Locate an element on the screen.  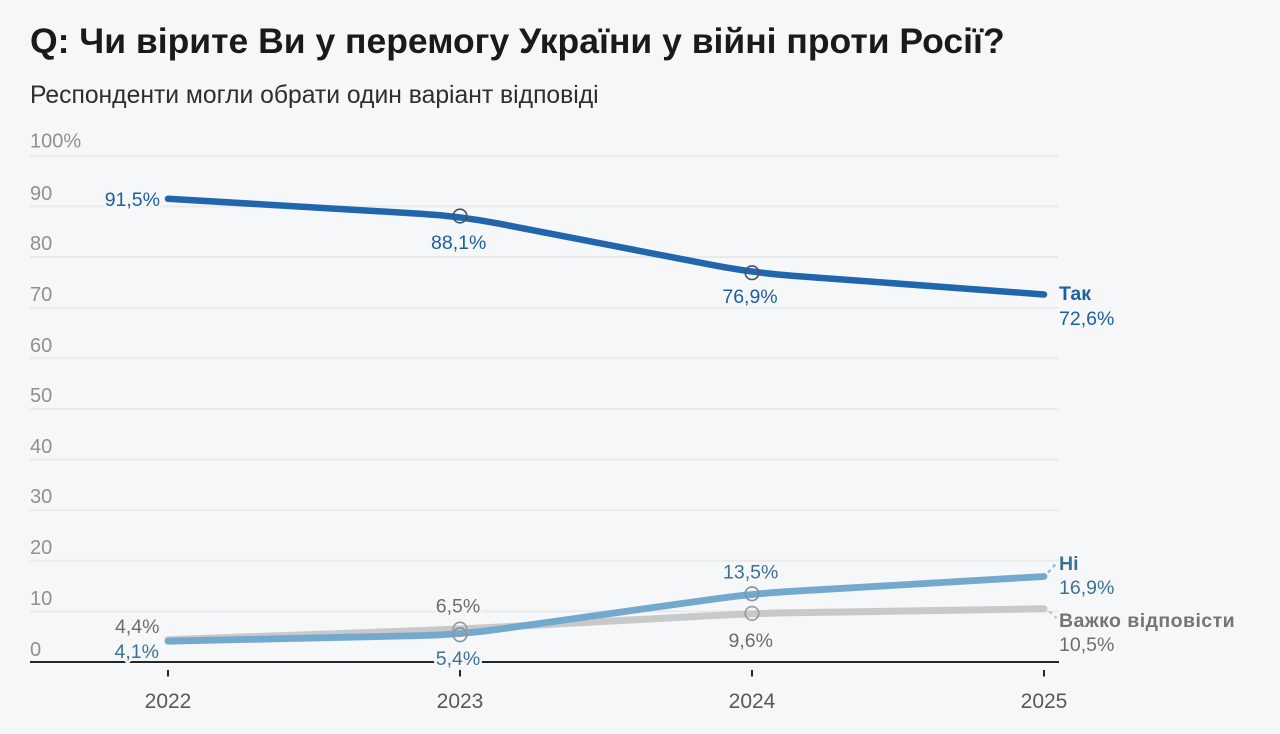
svg-text: 5,4% is located at coordinates (458, 659).